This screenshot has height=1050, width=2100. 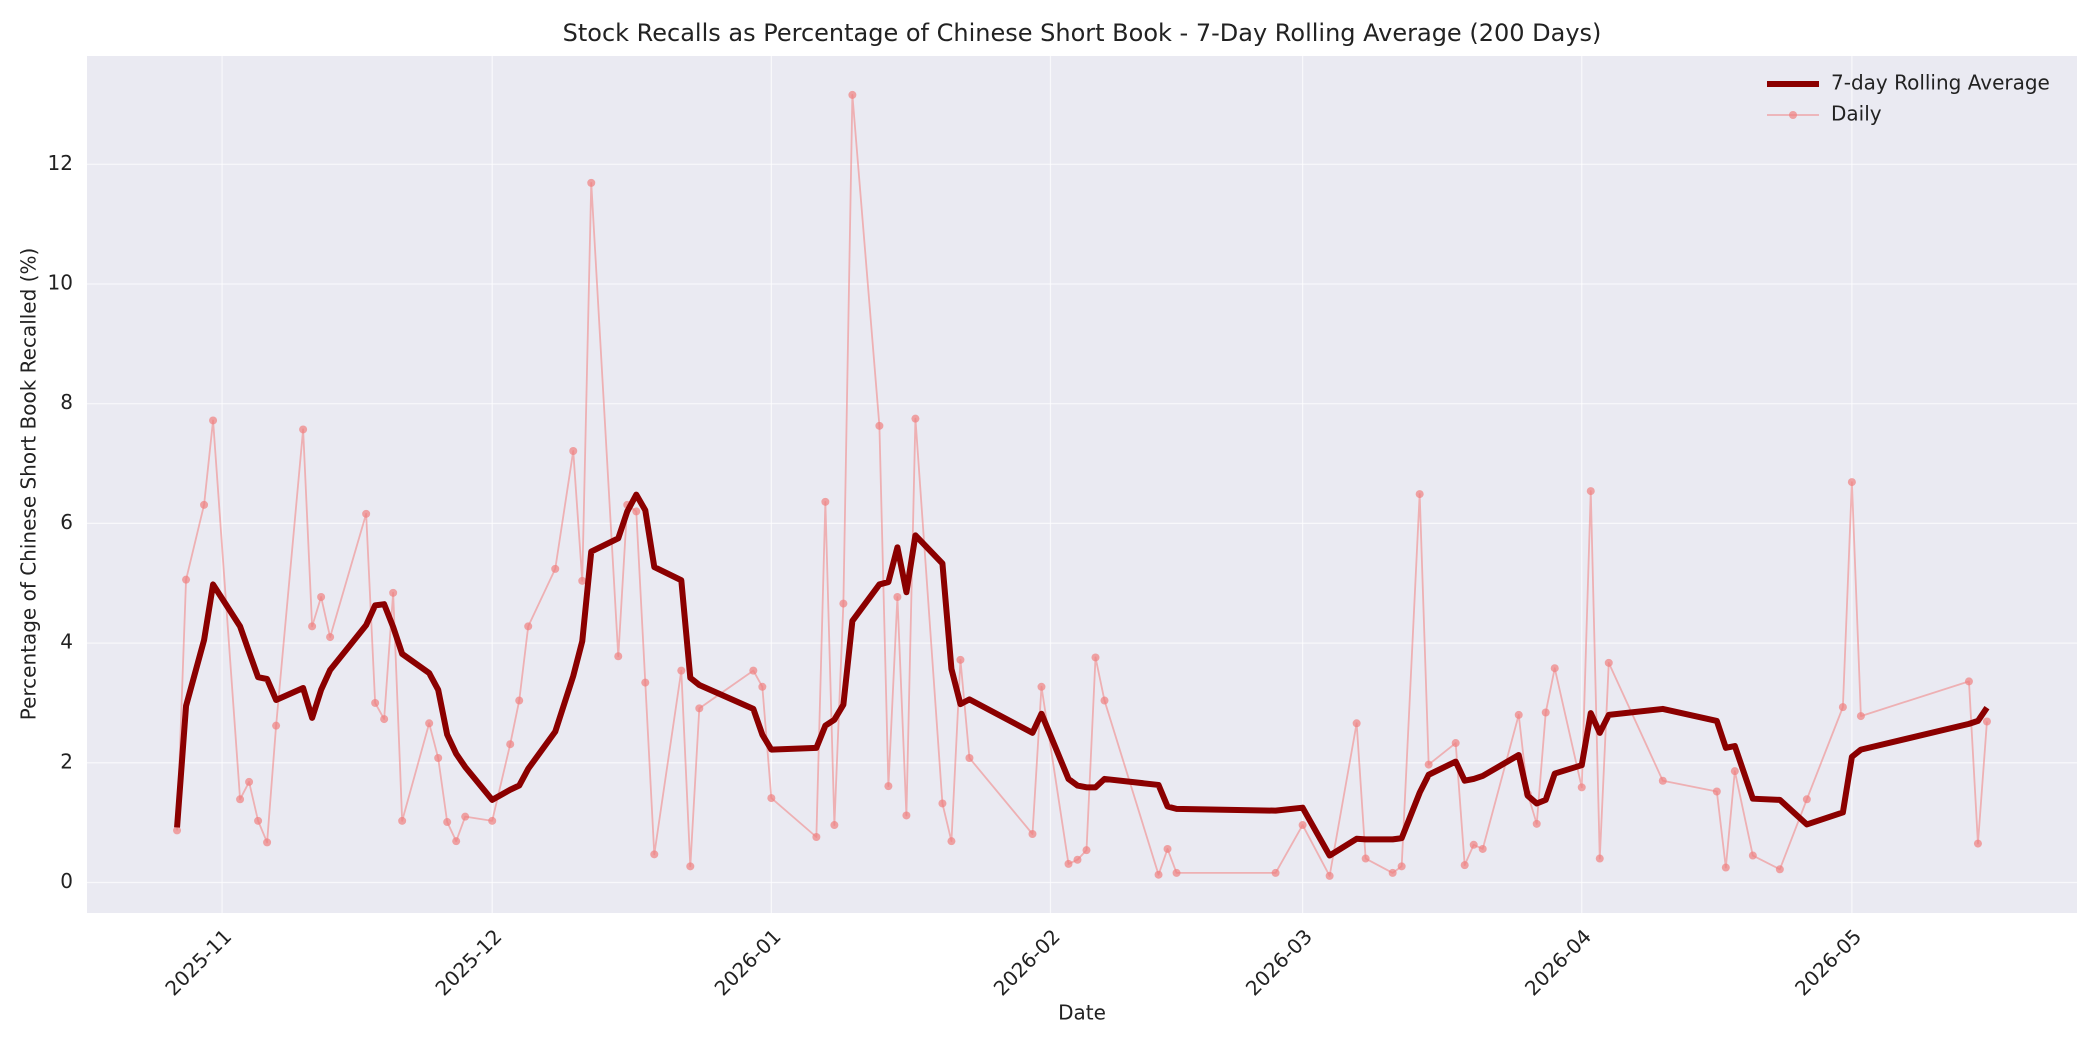 I want to click on y-tick-label: 2, so click(x=66, y=761).